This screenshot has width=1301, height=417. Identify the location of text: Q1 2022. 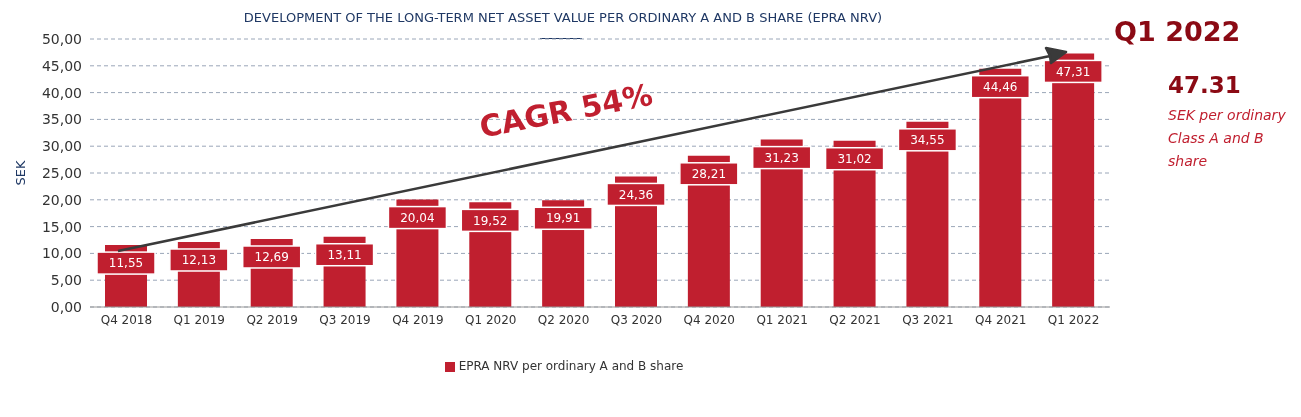
(1177, 31).